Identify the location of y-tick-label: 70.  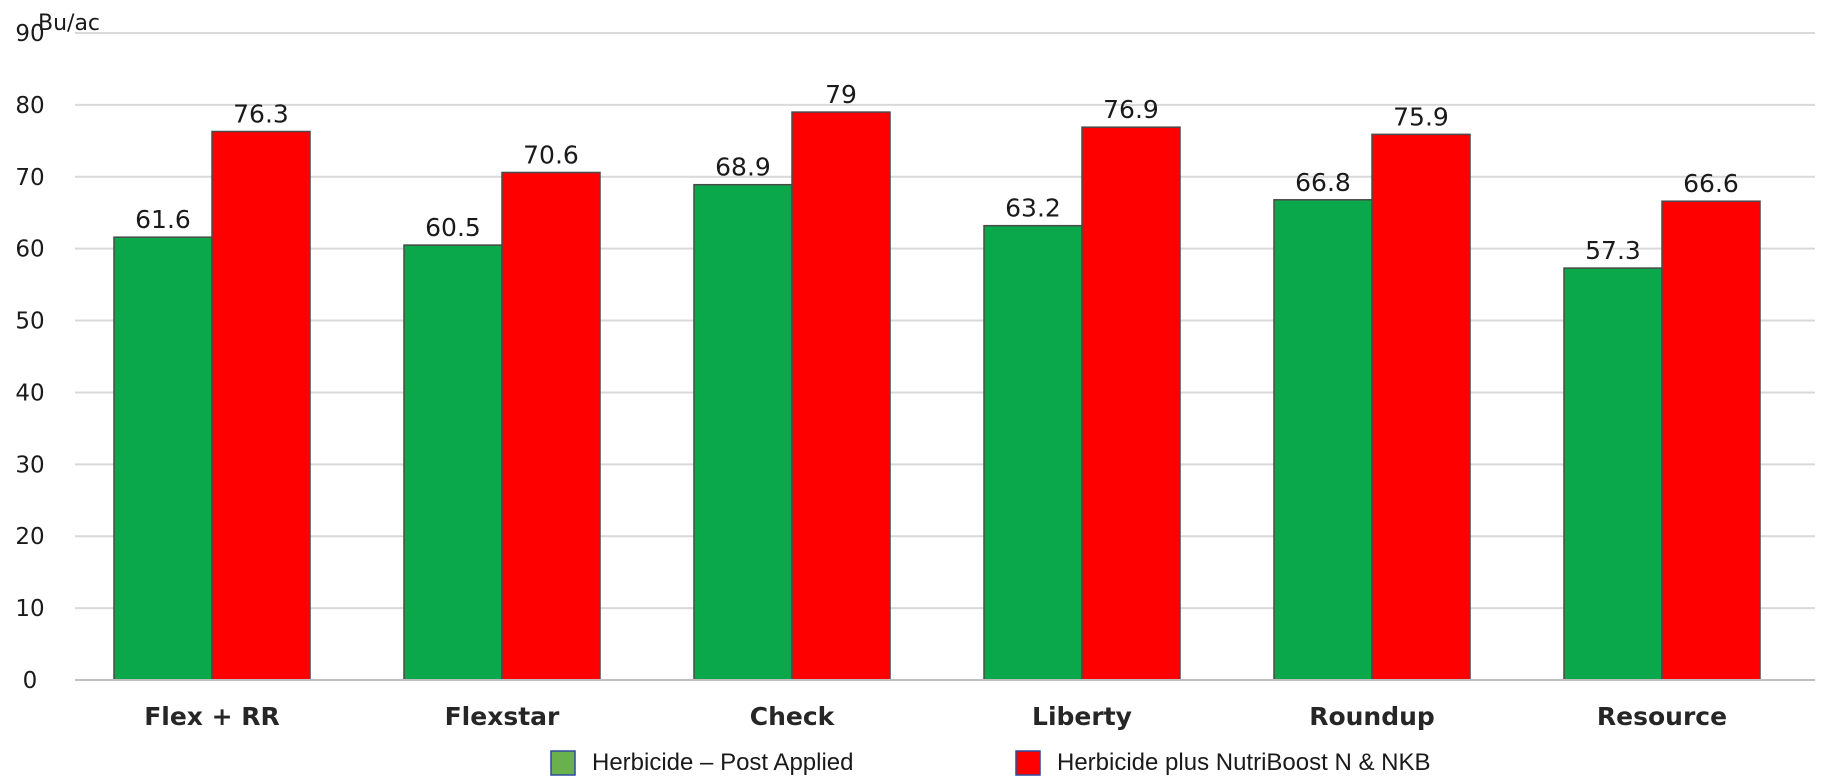
(29, 178).